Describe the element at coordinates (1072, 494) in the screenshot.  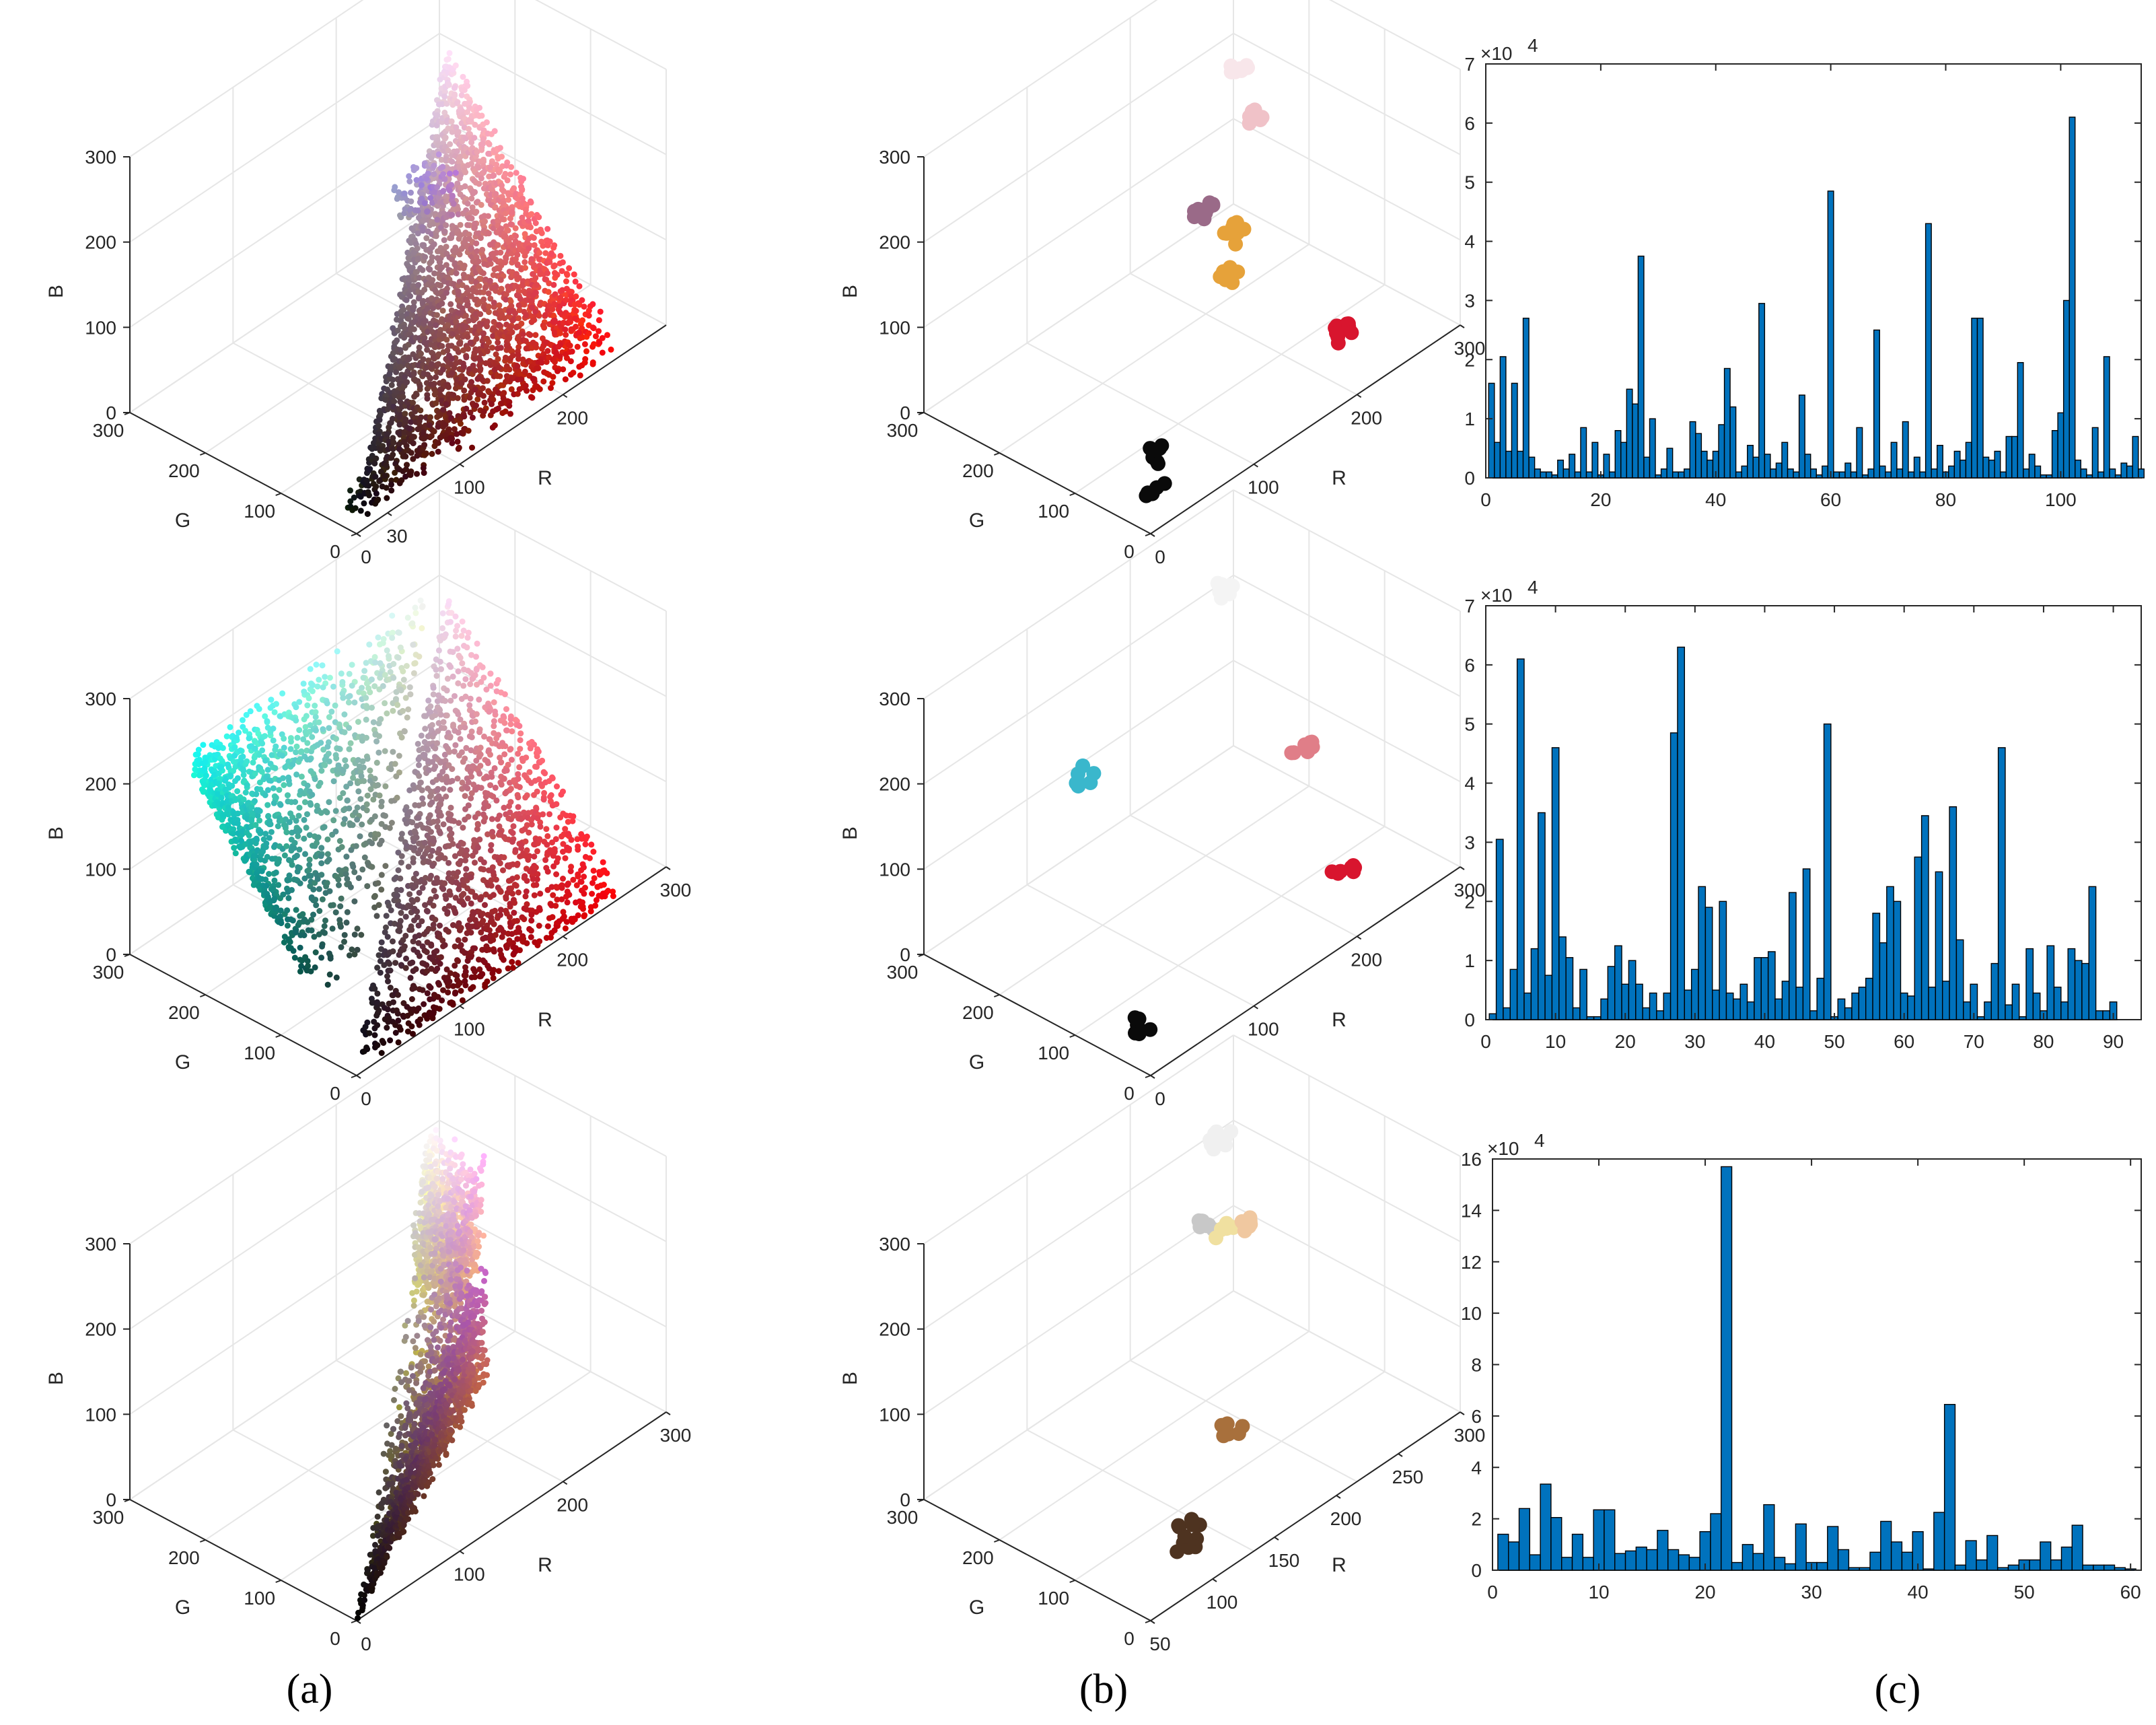
I see `g-tick` at that location.